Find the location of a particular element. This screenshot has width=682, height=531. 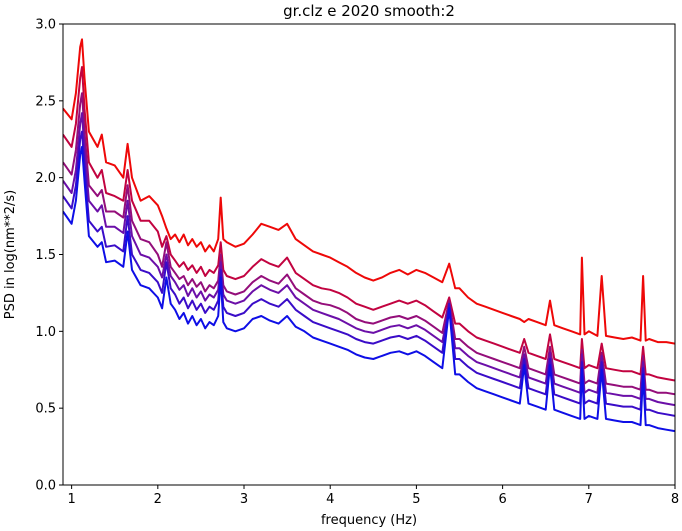

x-tick-label: 6 is located at coordinates (502, 499).